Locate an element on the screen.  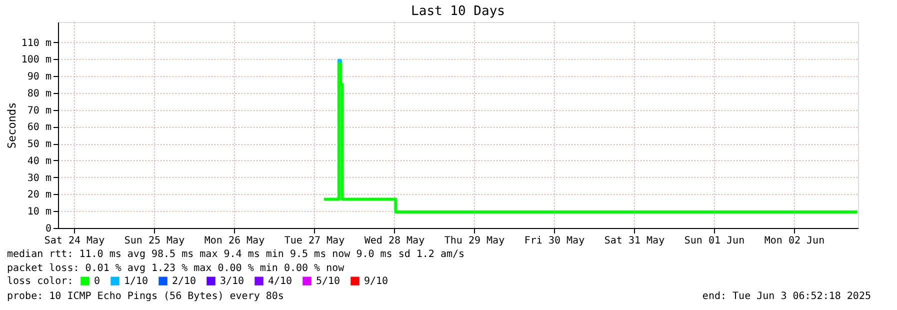
legend-label: 9/10 is located at coordinates (376, 282).